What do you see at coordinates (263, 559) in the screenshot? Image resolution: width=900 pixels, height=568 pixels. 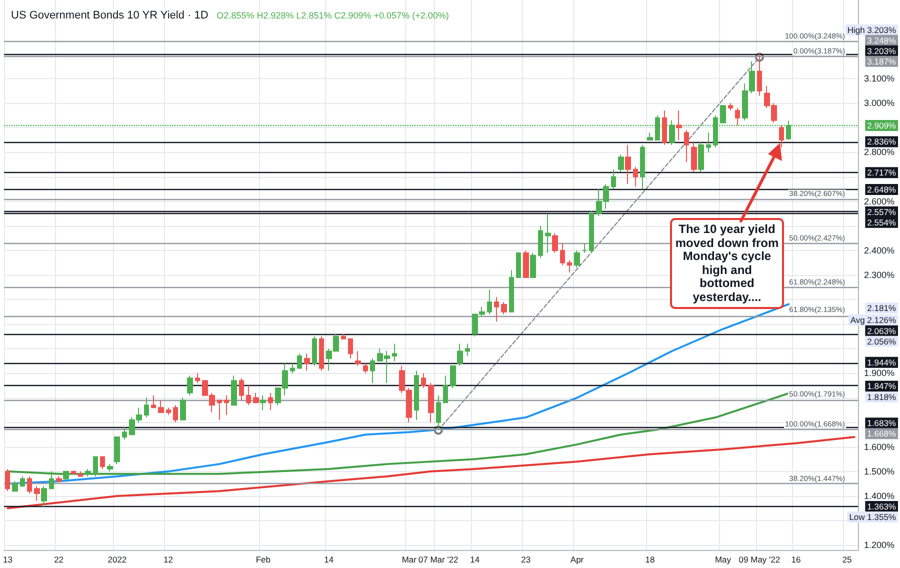 I see `x-tick-label: Feb` at bounding box center [263, 559].